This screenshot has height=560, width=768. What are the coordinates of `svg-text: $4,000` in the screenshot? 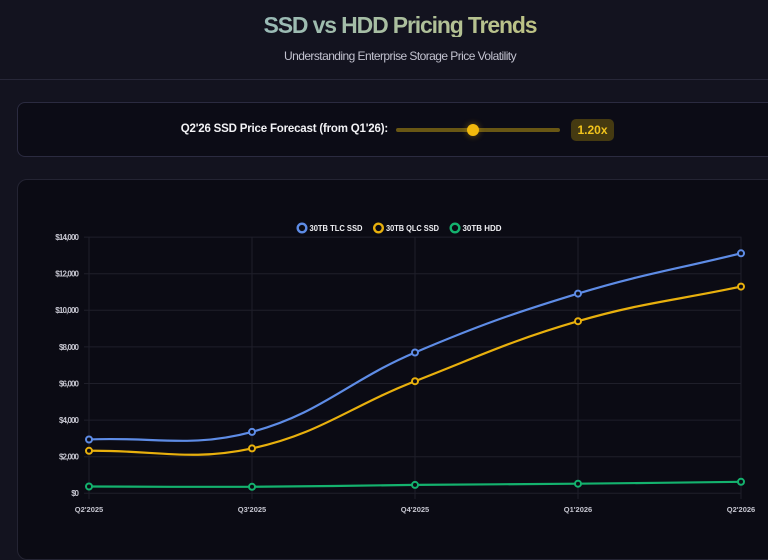 It's located at (69, 420).